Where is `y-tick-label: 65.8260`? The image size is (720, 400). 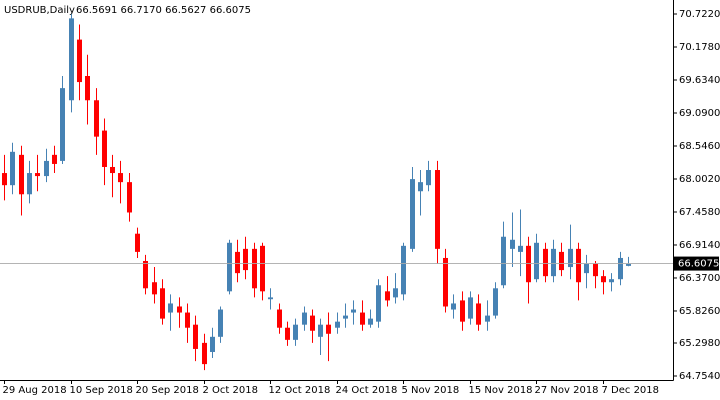 y-tick-label: 65.8260 is located at coordinates (699, 311).